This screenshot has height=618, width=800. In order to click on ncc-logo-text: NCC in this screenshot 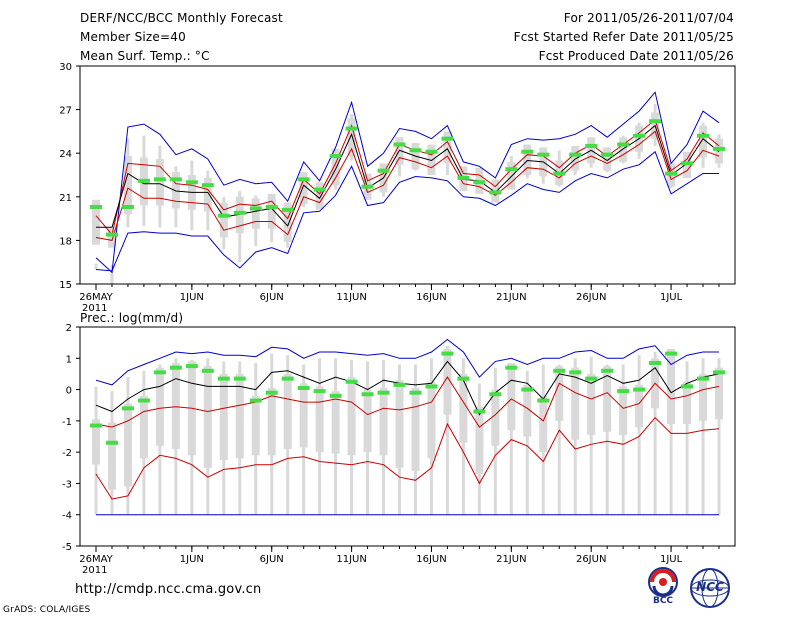, I will do `click(710, 587)`.